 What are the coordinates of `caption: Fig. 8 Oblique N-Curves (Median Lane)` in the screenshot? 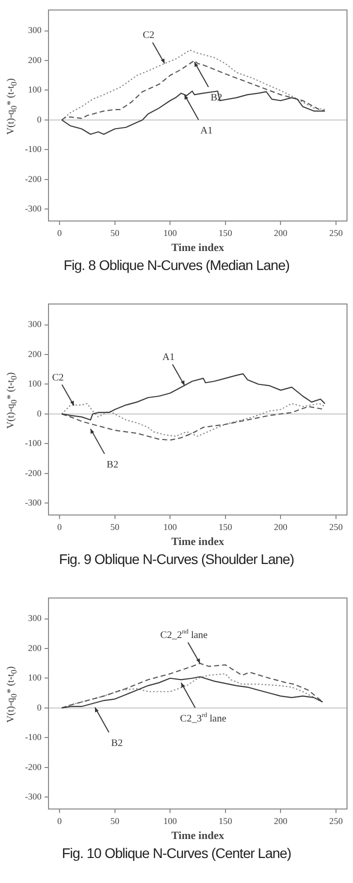 It's located at (176, 265).